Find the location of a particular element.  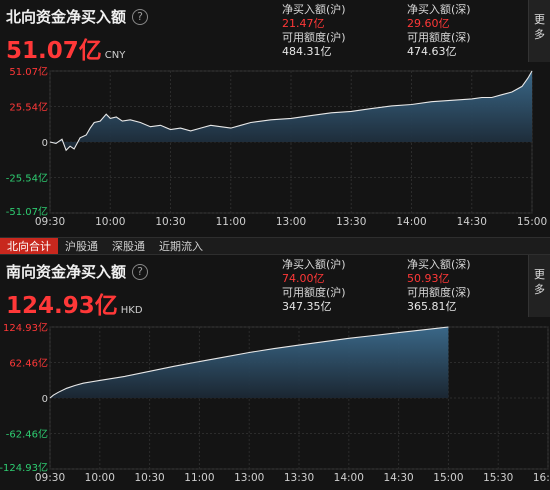

south-title: 南向资金净买入额? is located at coordinates (77, 271).